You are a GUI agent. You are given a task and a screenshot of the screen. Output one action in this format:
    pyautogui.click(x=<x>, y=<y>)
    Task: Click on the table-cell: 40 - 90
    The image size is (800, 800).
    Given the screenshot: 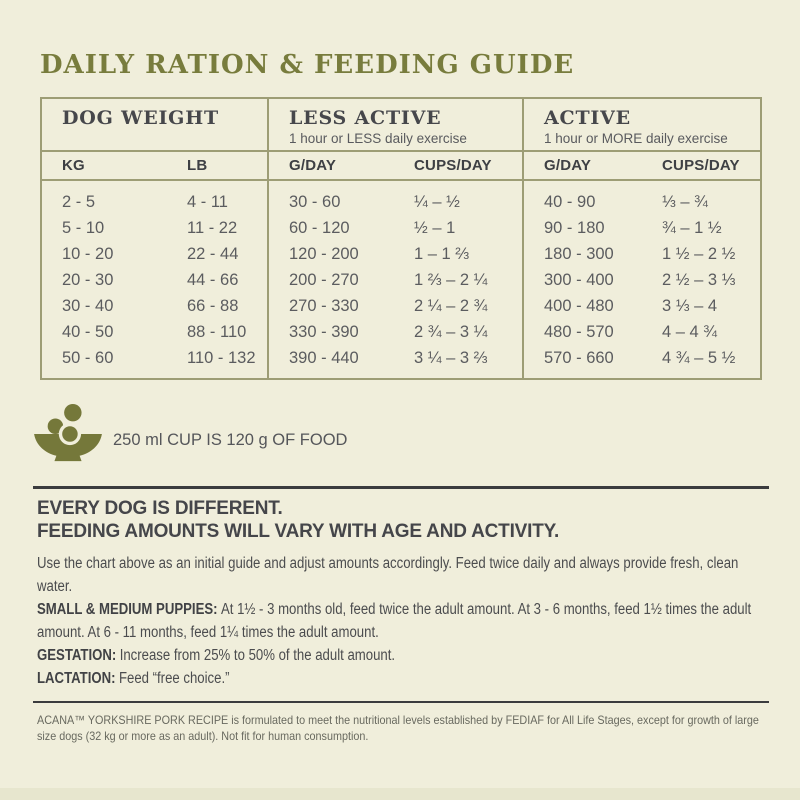 What is the action you would take?
    pyautogui.click(x=570, y=202)
    